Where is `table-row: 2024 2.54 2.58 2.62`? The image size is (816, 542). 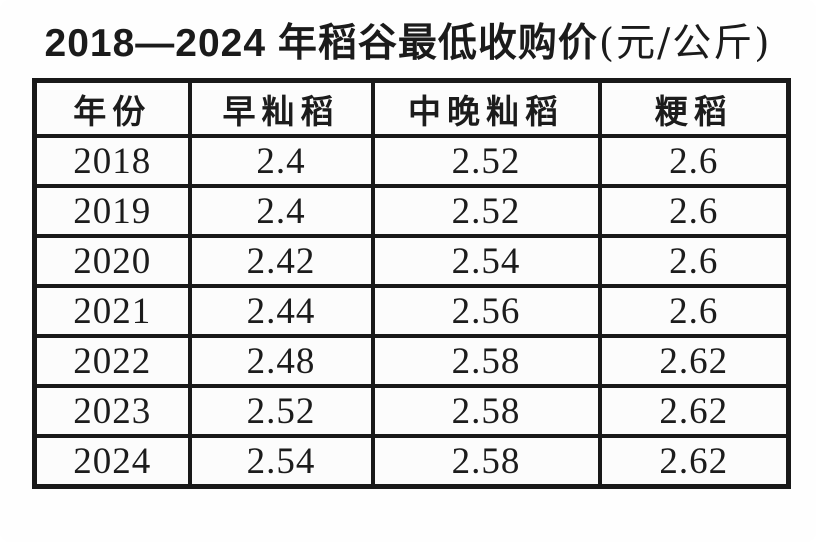
table-row: 2024 2.54 2.58 2.62 is located at coordinates (411, 461).